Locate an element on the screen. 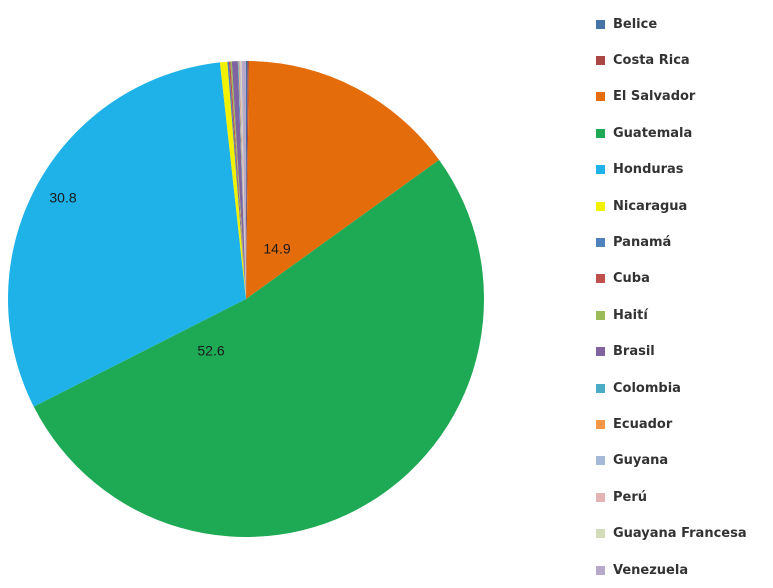 This screenshot has height=588, width=773. legend-label: Honduras is located at coordinates (648, 170).